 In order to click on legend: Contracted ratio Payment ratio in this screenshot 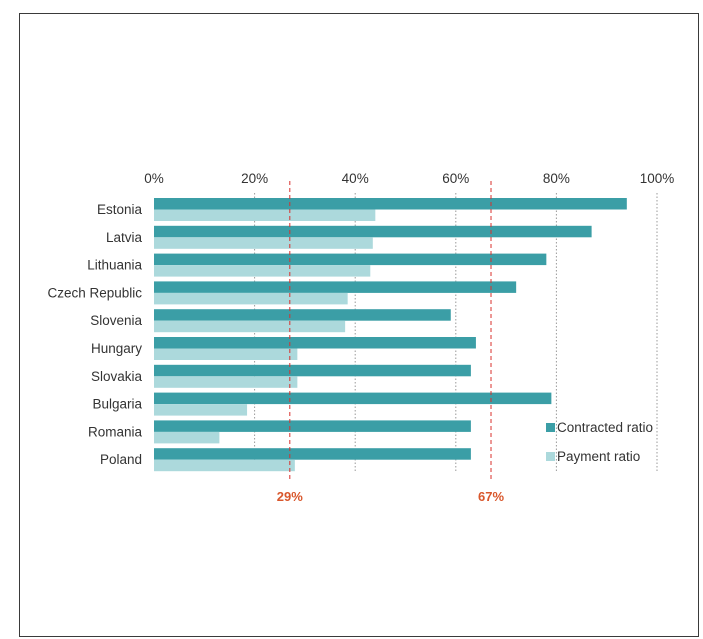, I will do `click(599, 442)`.